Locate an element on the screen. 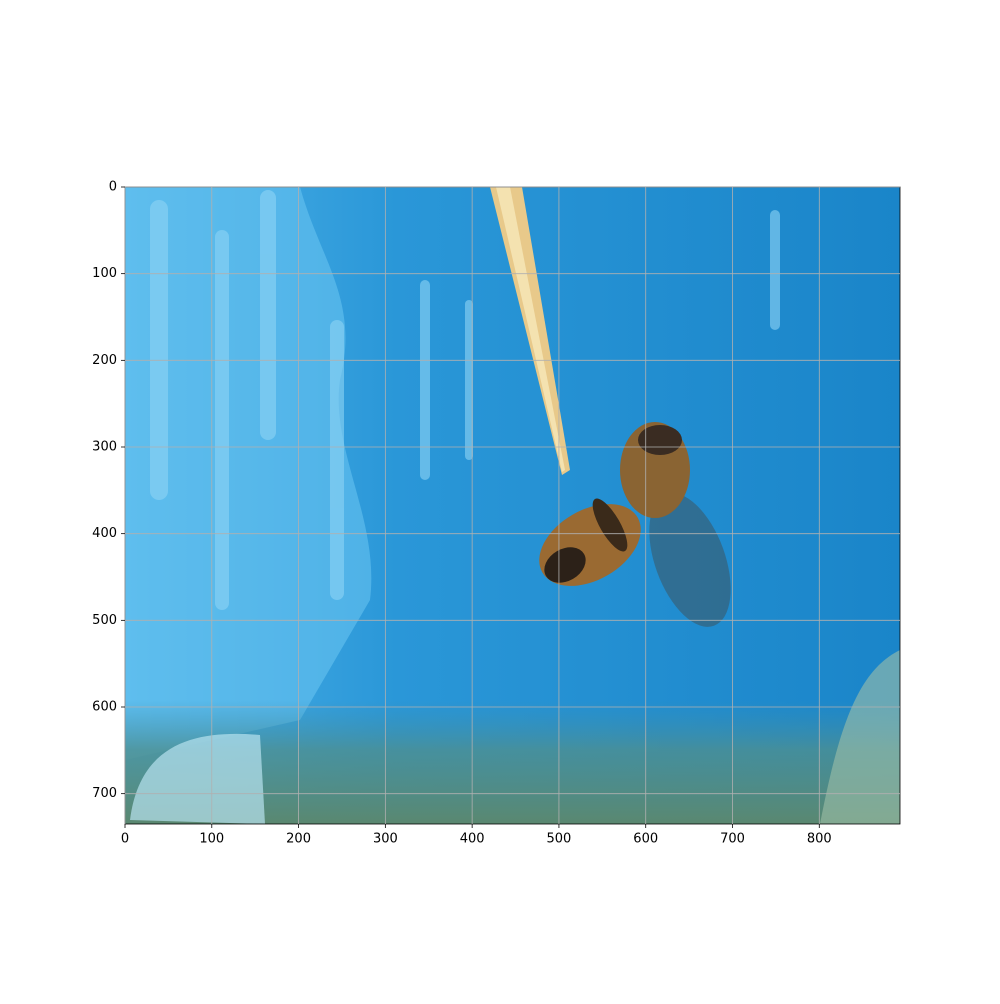  x-tick-label: 800 is located at coordinates (819, 839).